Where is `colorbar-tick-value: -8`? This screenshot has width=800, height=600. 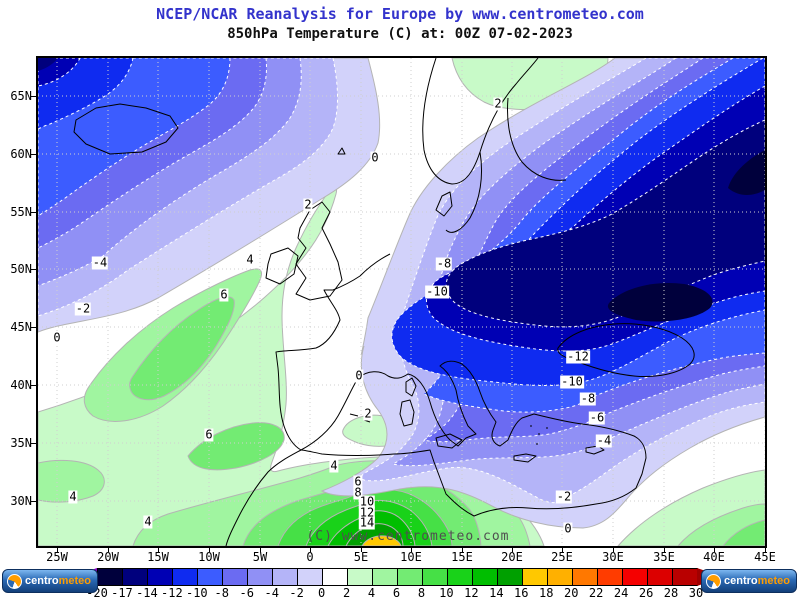 colorbar-tick-value: -8 is located at coordinates (221, 593).